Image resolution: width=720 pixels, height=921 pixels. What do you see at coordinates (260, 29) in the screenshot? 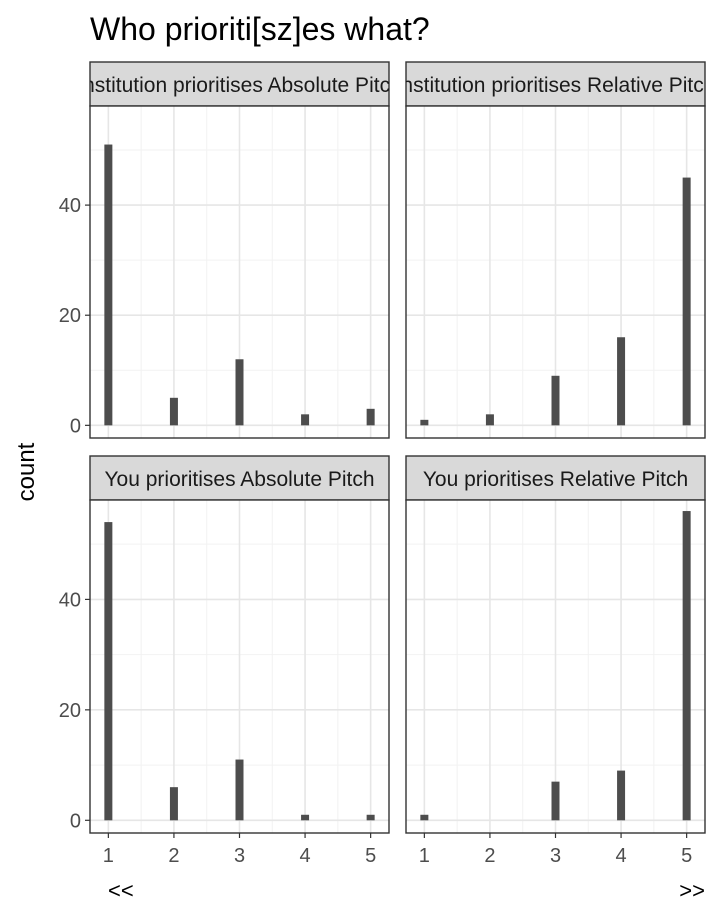
I see `chart-title: Who prioriti[sz]es what?` at bounding box center [260, 29].